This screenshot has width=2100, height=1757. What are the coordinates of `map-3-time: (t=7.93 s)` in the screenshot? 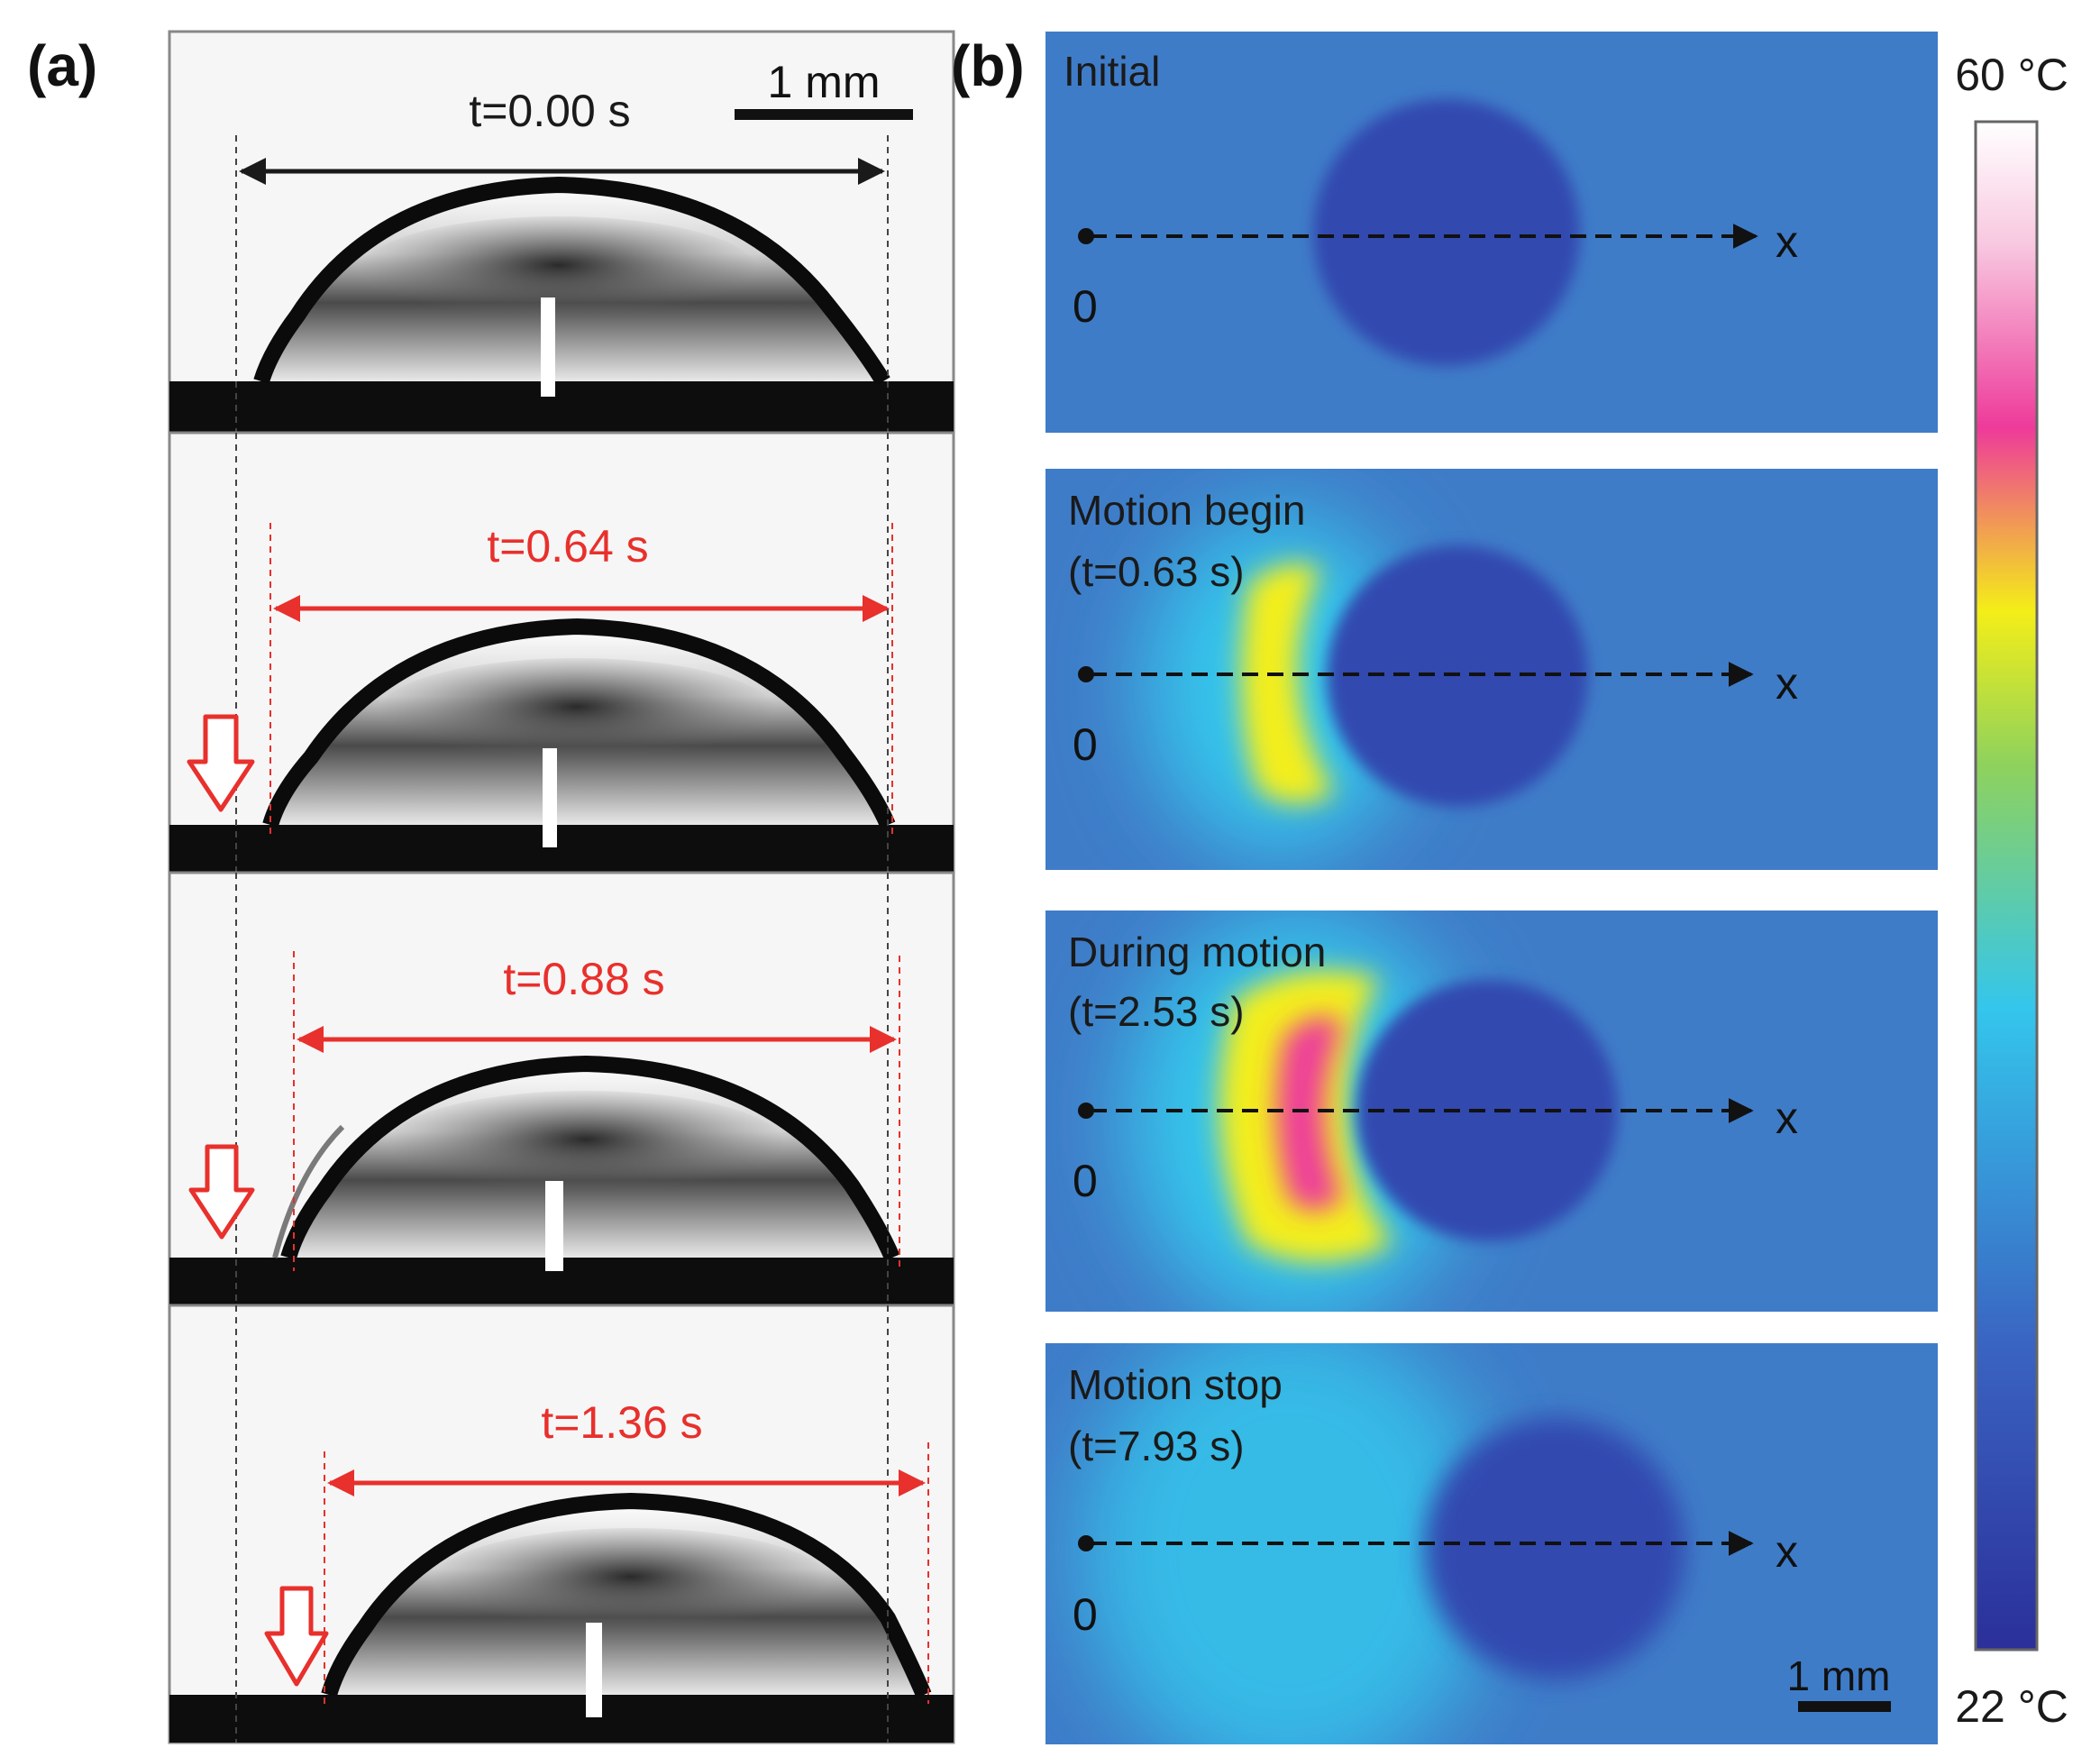 It's located at (1156, 1446).